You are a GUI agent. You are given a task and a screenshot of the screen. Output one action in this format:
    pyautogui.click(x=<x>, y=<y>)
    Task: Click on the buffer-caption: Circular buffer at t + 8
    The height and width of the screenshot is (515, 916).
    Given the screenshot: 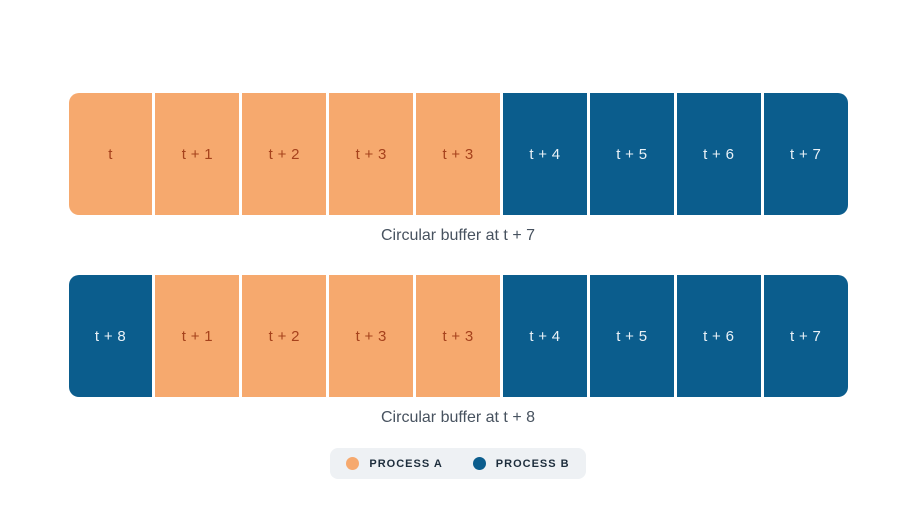 What is the action you would take?
    pyautogui.click(x=458, y=417)
    